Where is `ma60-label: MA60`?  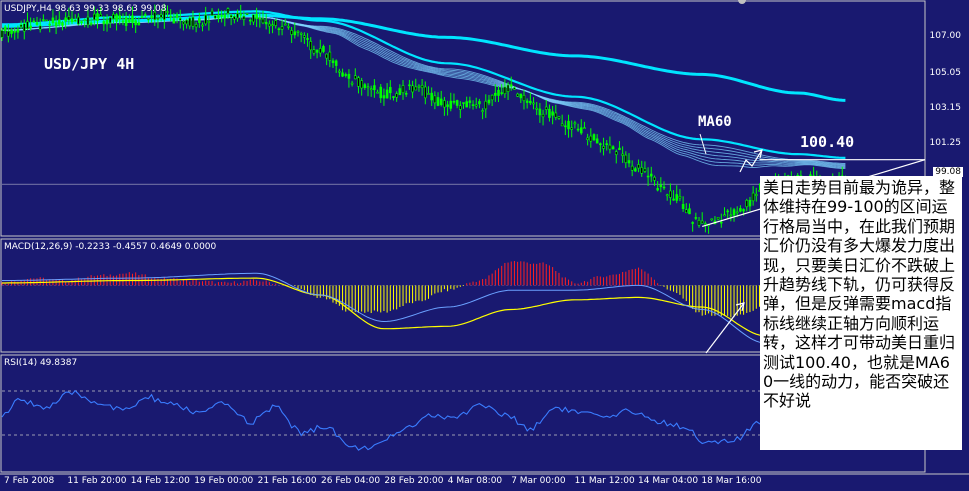 ma60-label: MA60 is located at coordinates (715, 122).